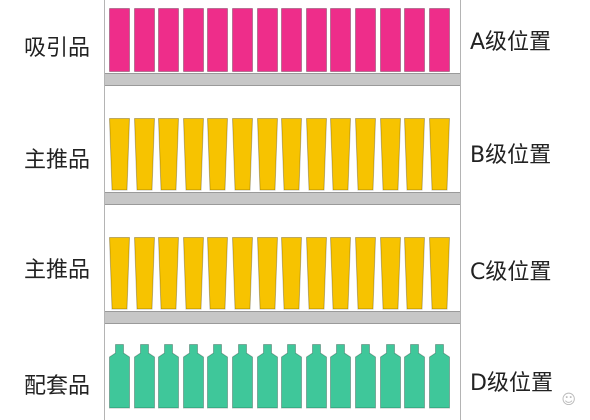 The width and height of the screenshot is (590, 420). Describe the element at coordinates (511, 155) in the screenshot. I see `position-label-b: B级位置` at that location.